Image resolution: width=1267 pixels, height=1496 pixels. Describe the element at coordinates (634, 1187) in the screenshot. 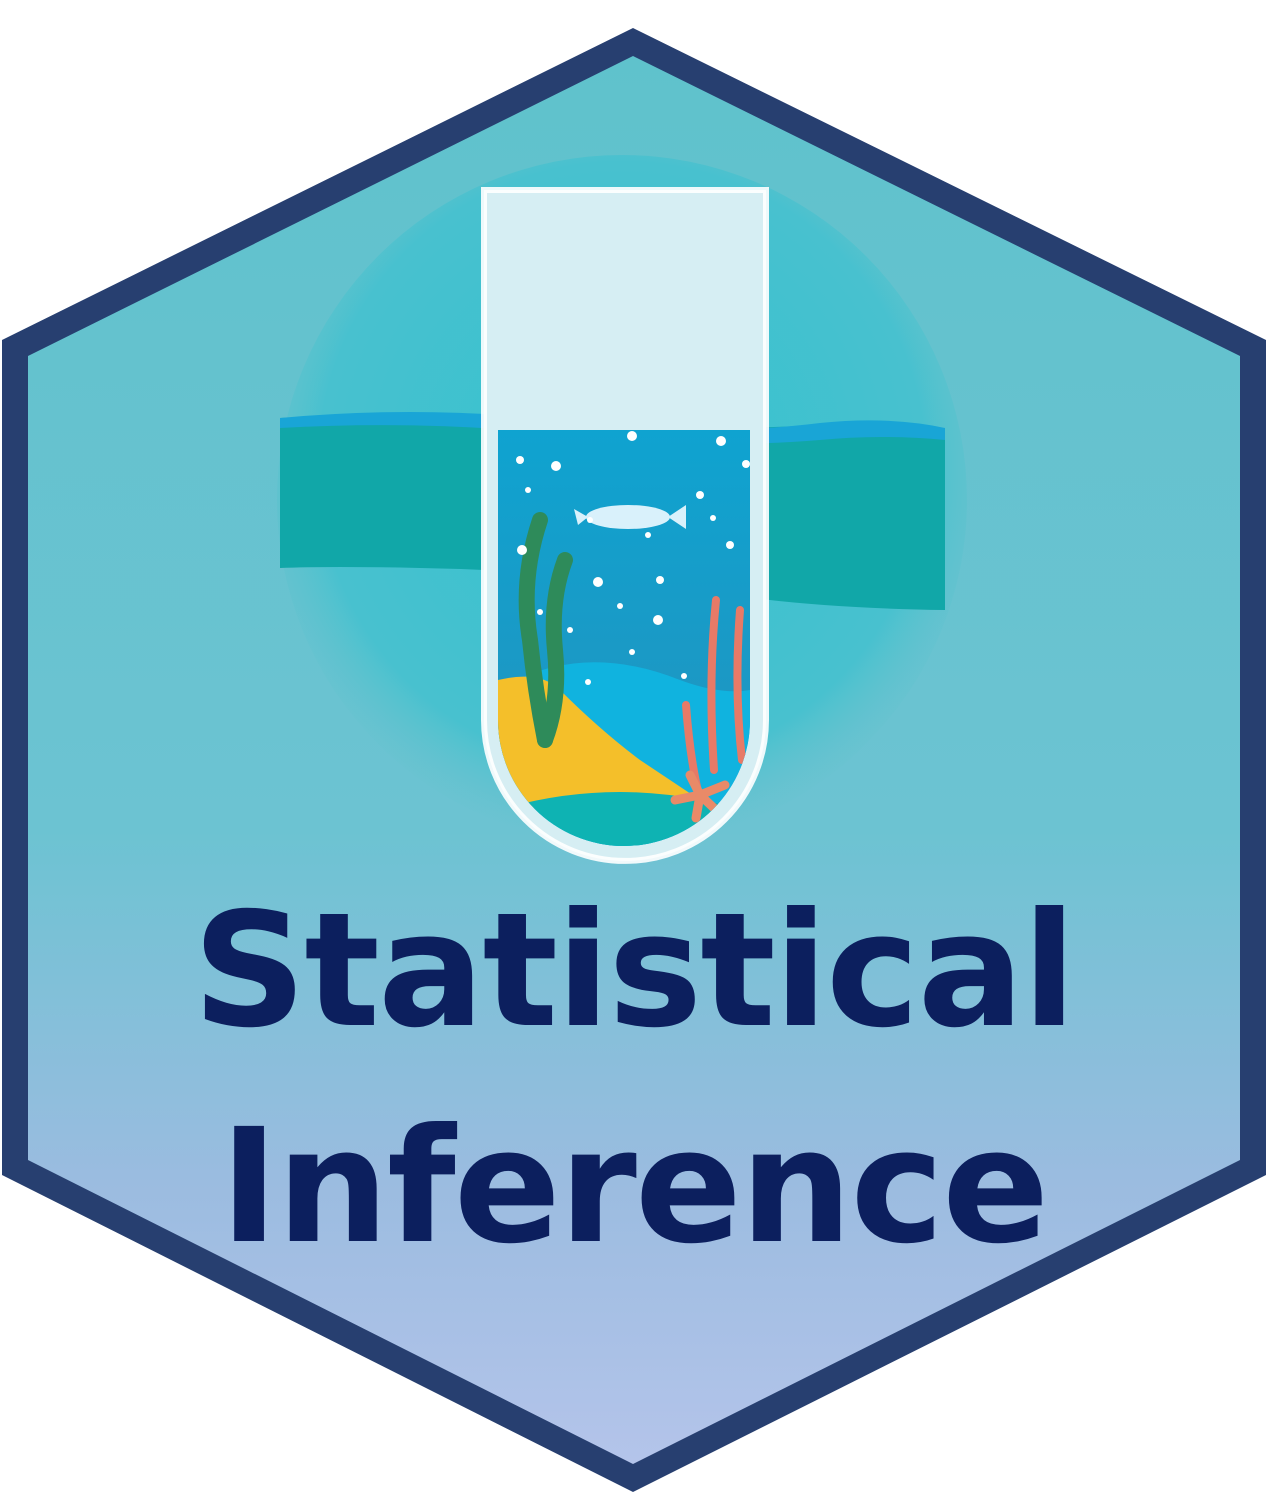

I see `logo-title-line-2: Inference` at that location.